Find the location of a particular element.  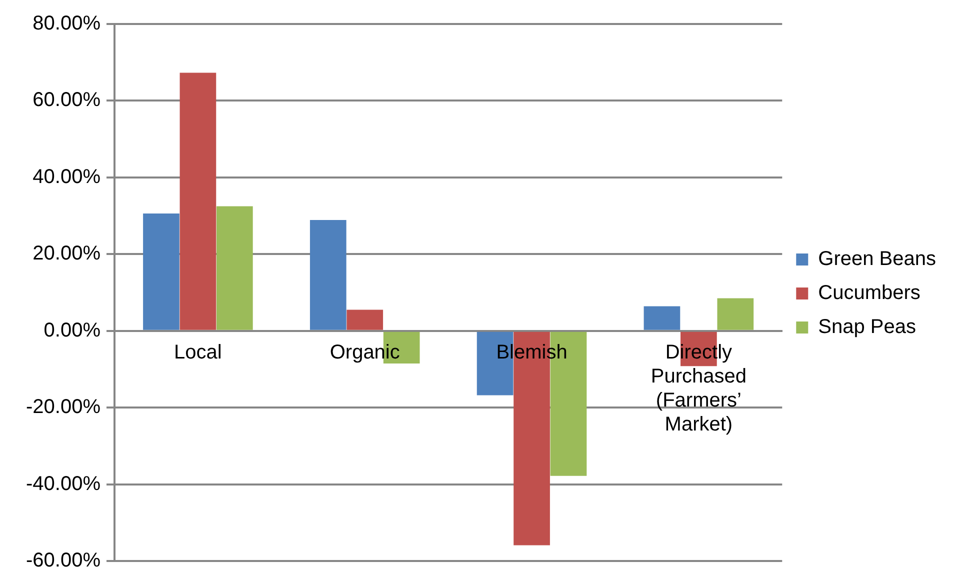

x-tick-label: Local is located at coordinates (198, 352).